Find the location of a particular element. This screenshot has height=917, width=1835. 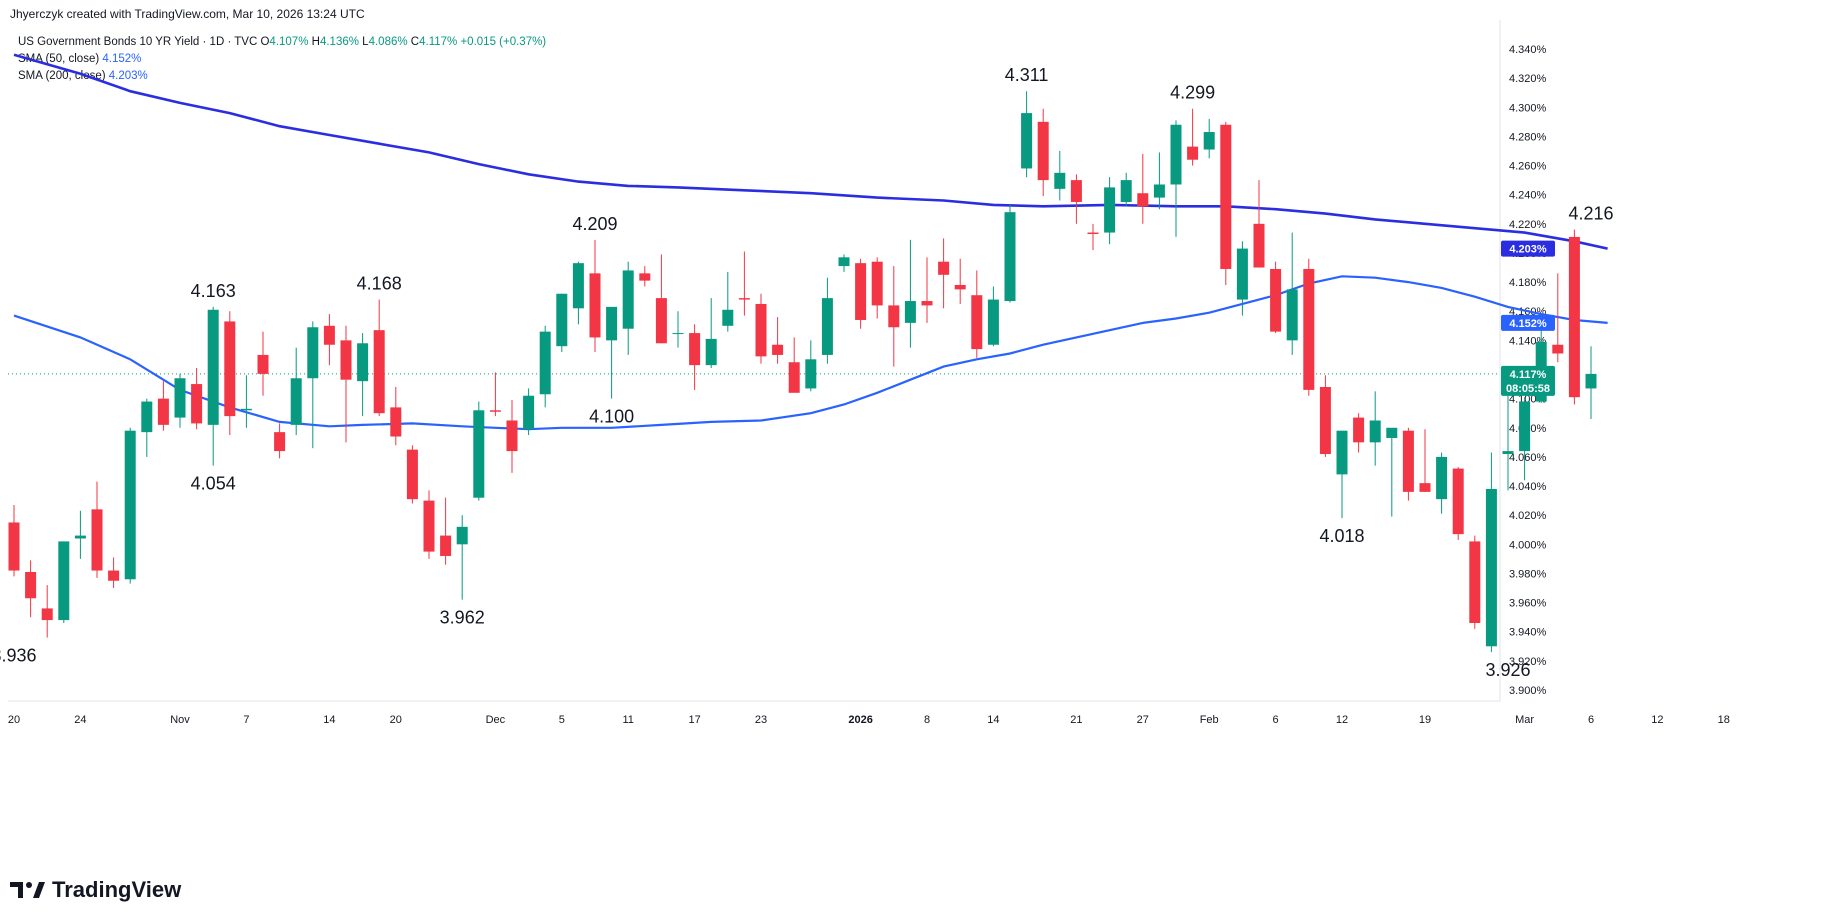

tradingview-brand: TradingView is located at coordinates (95, 890).